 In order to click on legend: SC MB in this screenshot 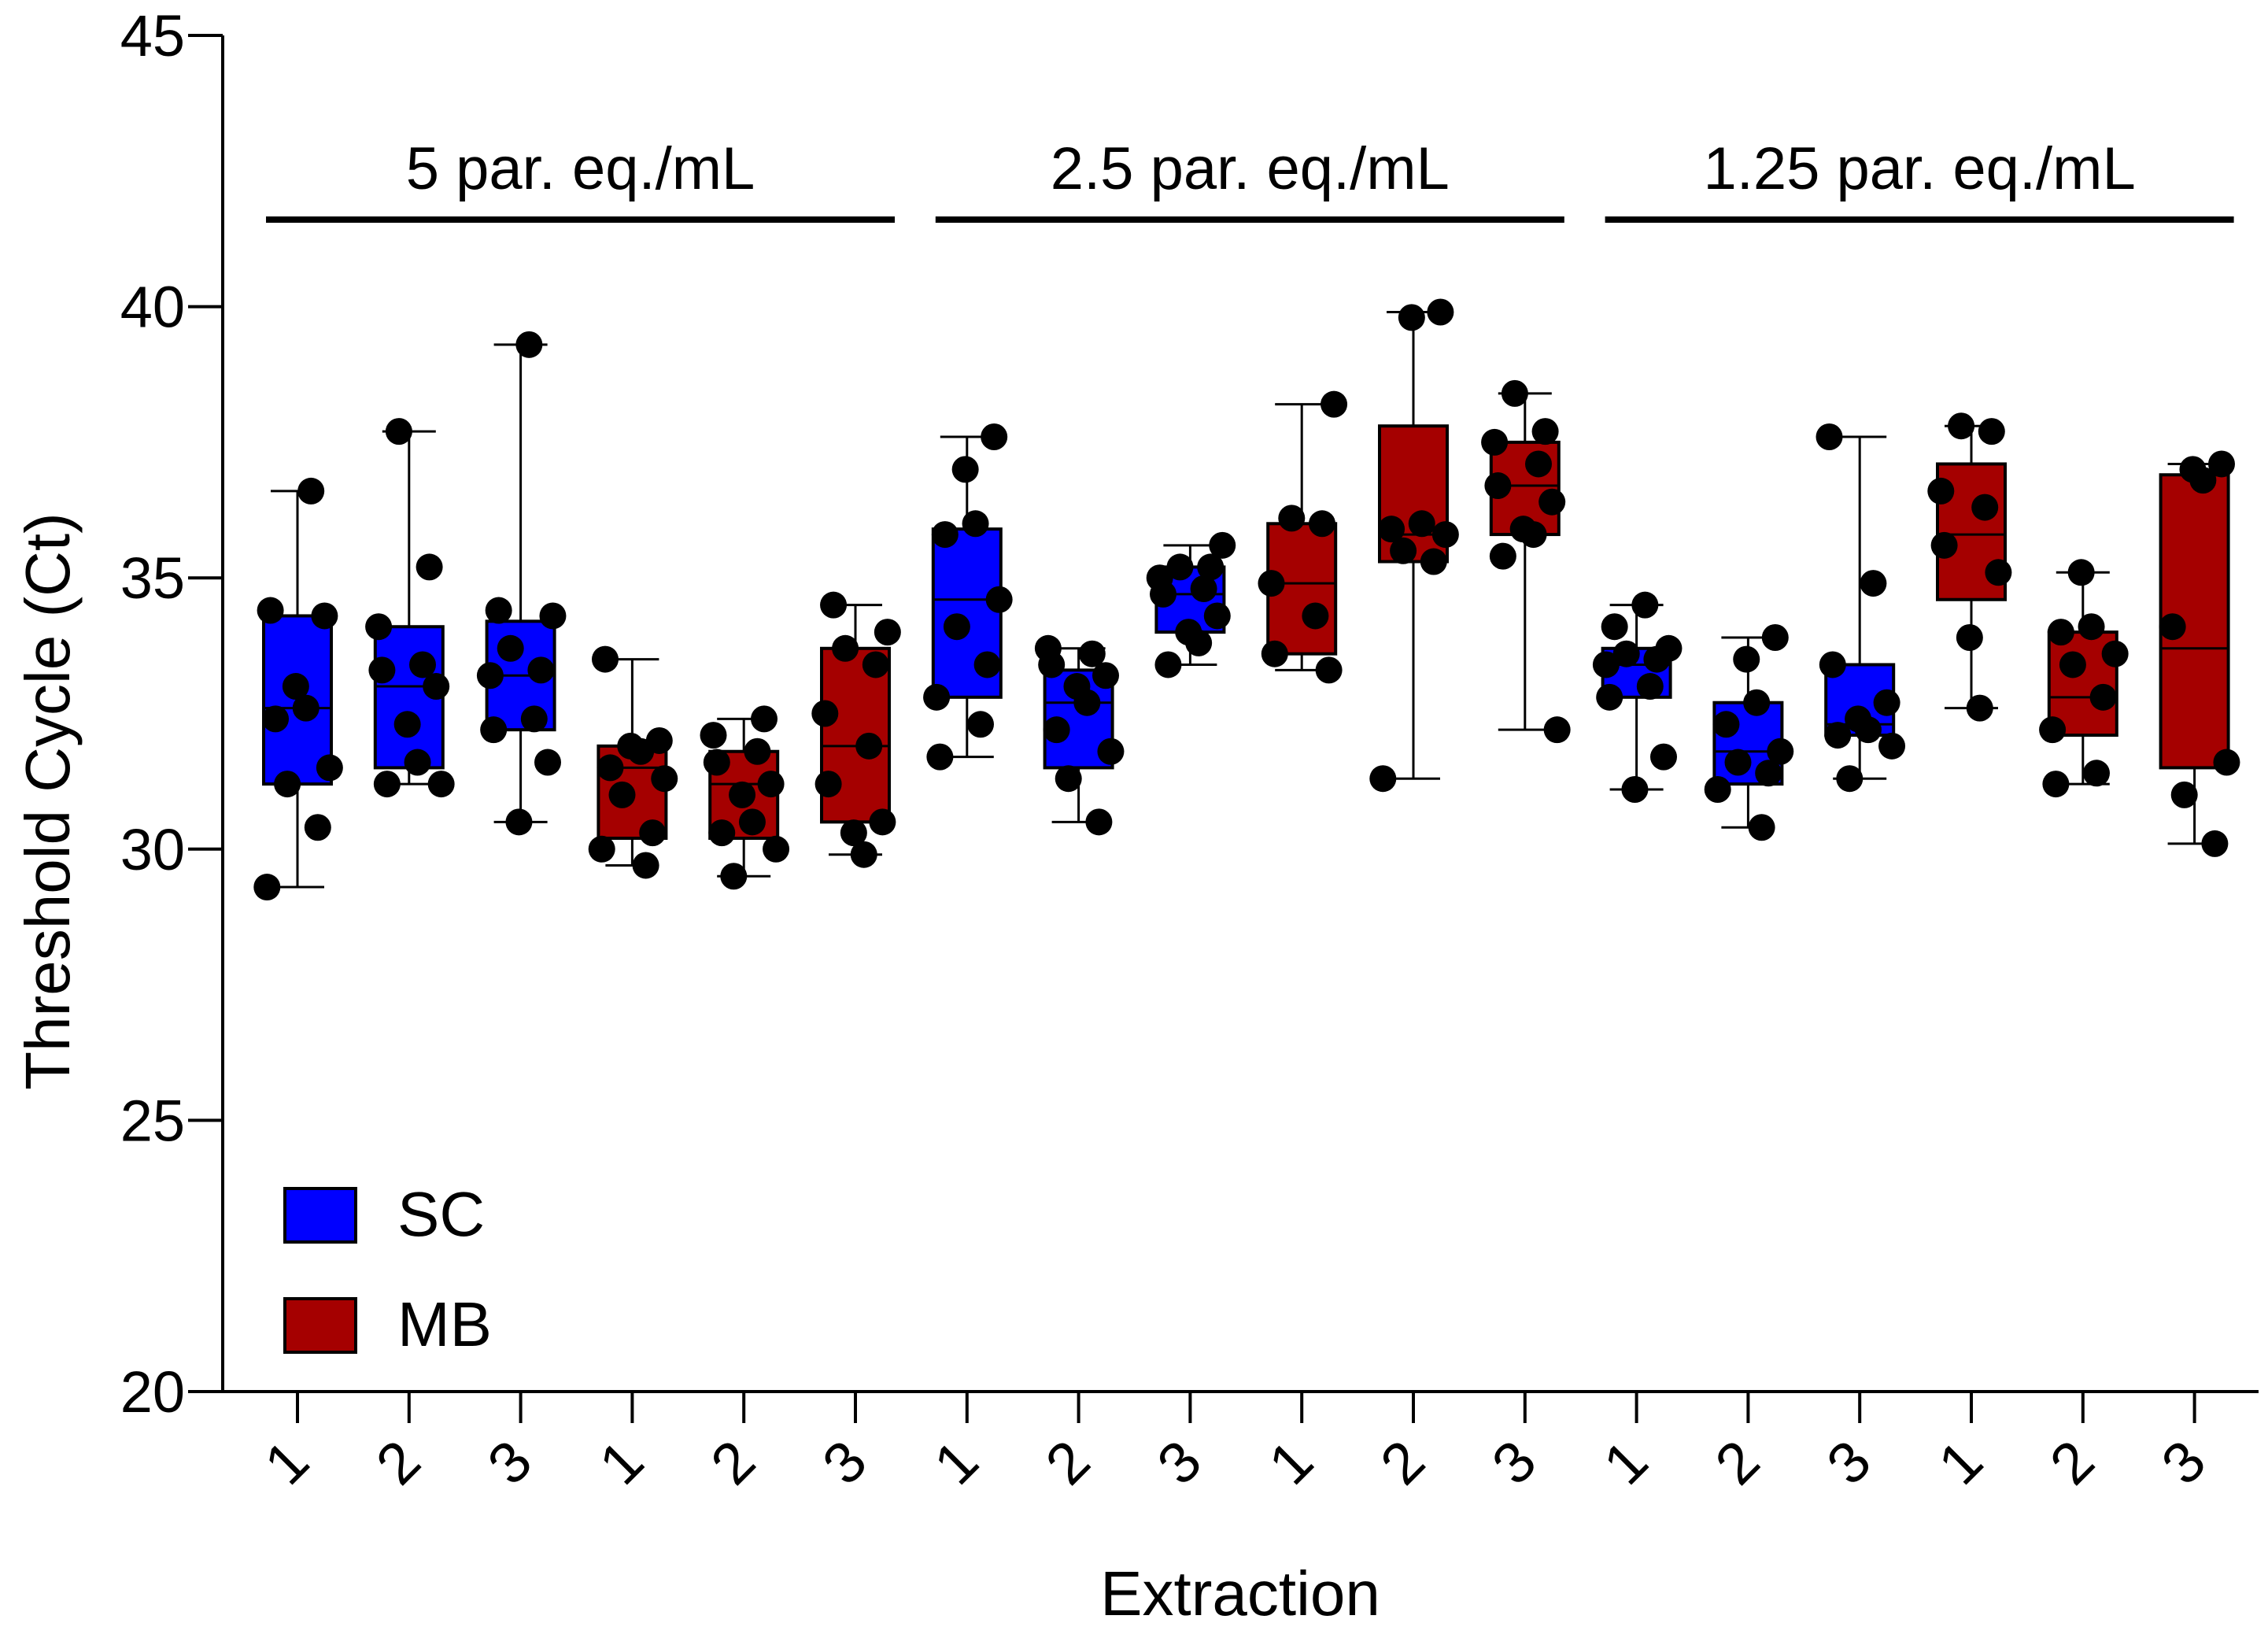, I will do `click(387, 1269)`.